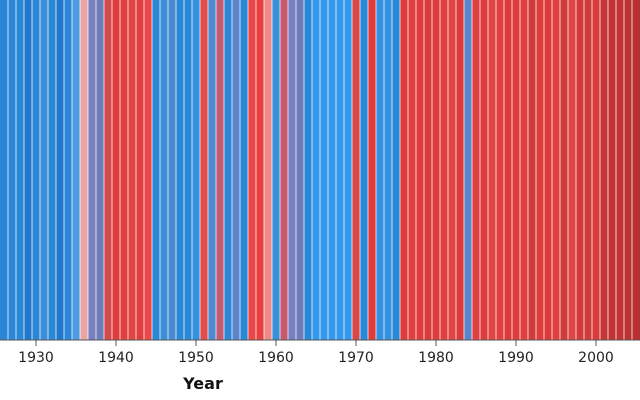  I want to click on stripe-1979, so click(428, 170).